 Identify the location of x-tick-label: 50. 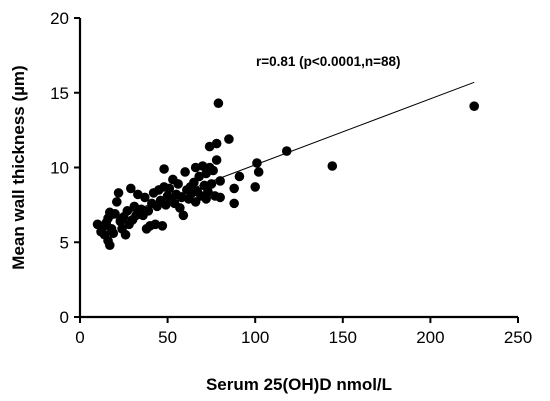
(167, 337).